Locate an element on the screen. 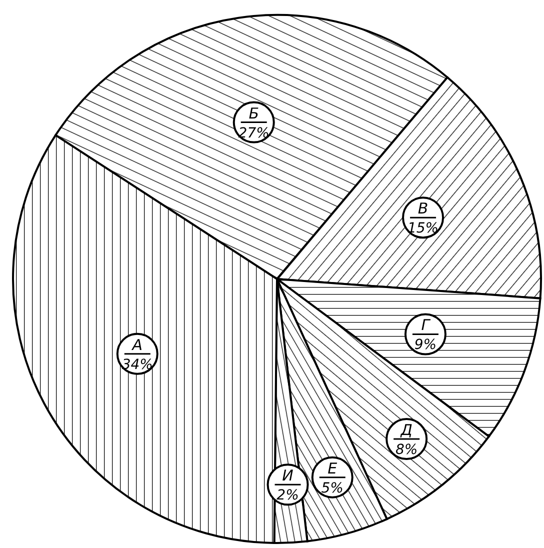 This screenshot has width=544, height=548. data-label: 8% is located at coordinates (406, 450).